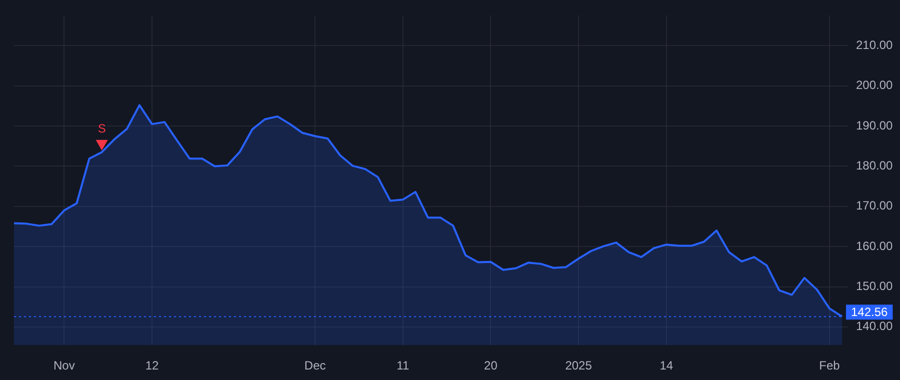 This screenshot has width=900, height=380. Describe the element at coordinates (152, 365) in the screenshot. I see `x-tick-label: 12` at that location.